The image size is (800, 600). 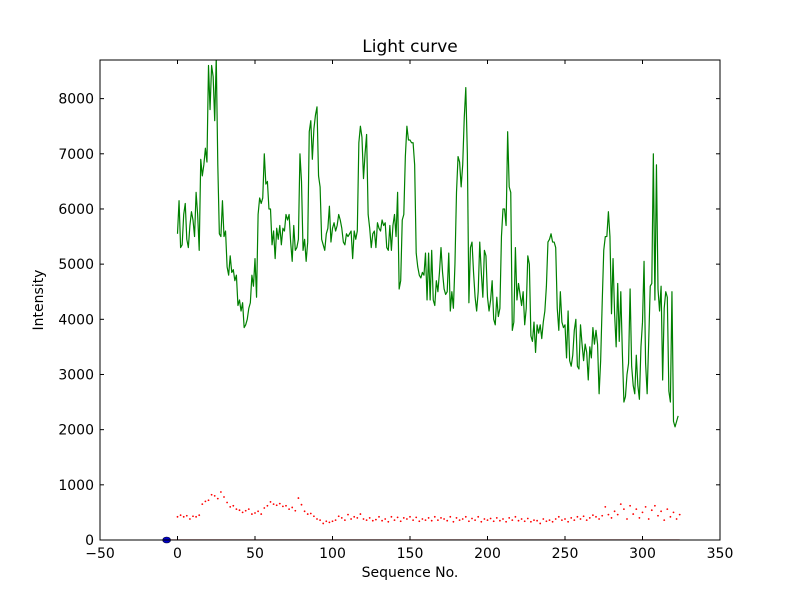 I want to click on x-axis-label: Sequence No., so click(x=410, y=573).